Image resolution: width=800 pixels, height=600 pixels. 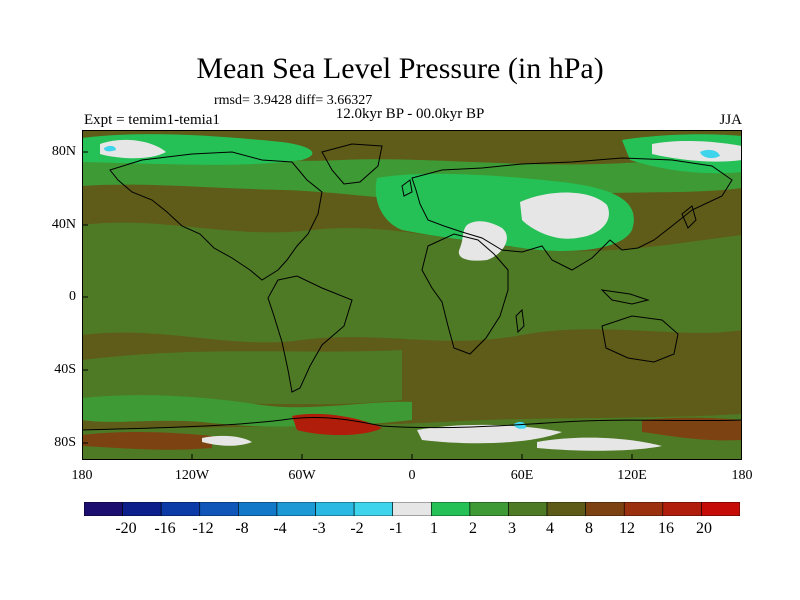 What do you see at coordinates (65, 442) in the screenshot?
I see `y-tick-label: 80S` at bounding box center [65, 442].